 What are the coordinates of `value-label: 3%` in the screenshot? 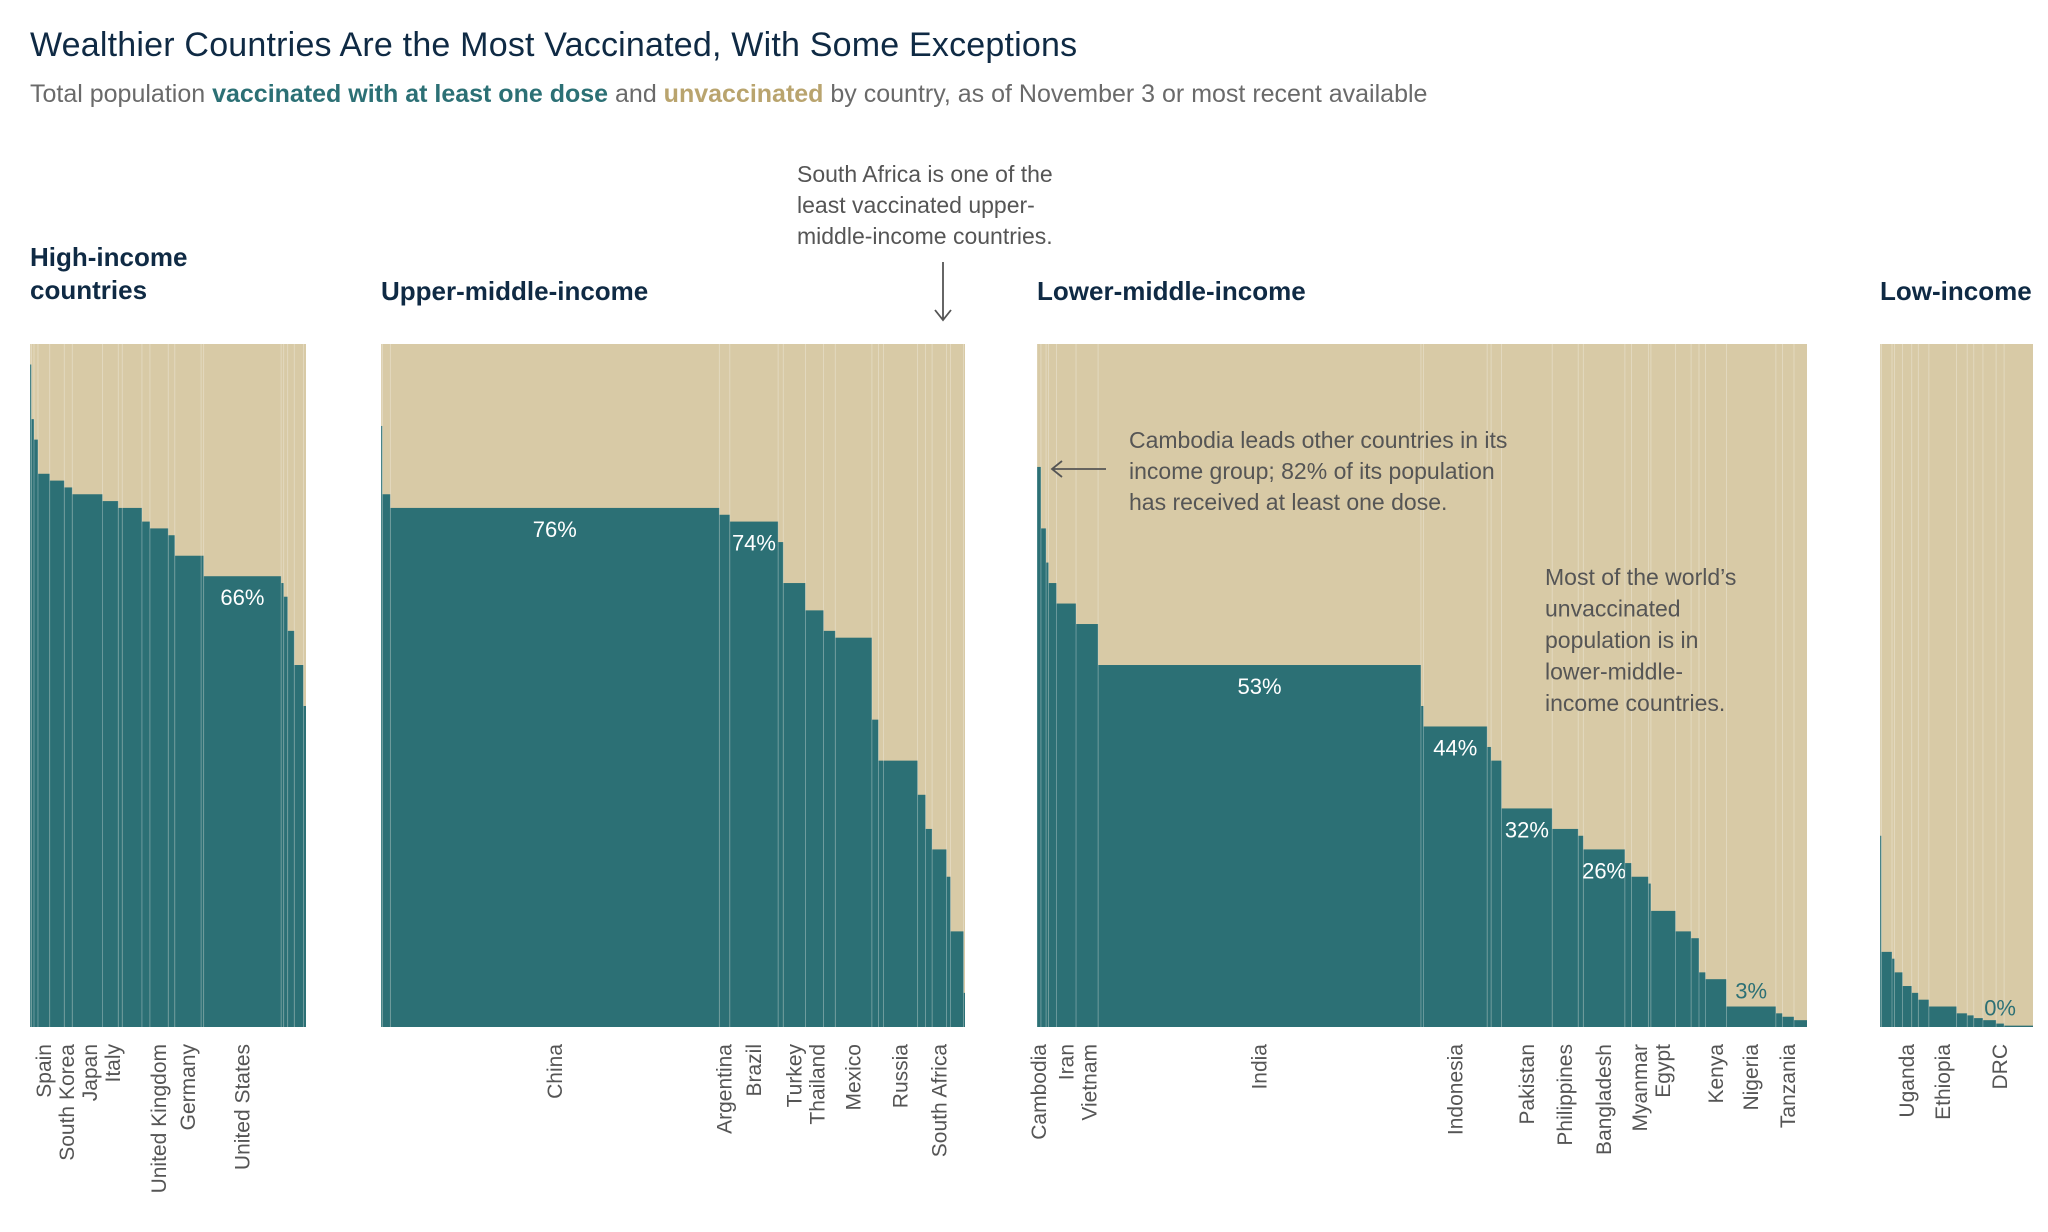 It's located at (1751, 991).